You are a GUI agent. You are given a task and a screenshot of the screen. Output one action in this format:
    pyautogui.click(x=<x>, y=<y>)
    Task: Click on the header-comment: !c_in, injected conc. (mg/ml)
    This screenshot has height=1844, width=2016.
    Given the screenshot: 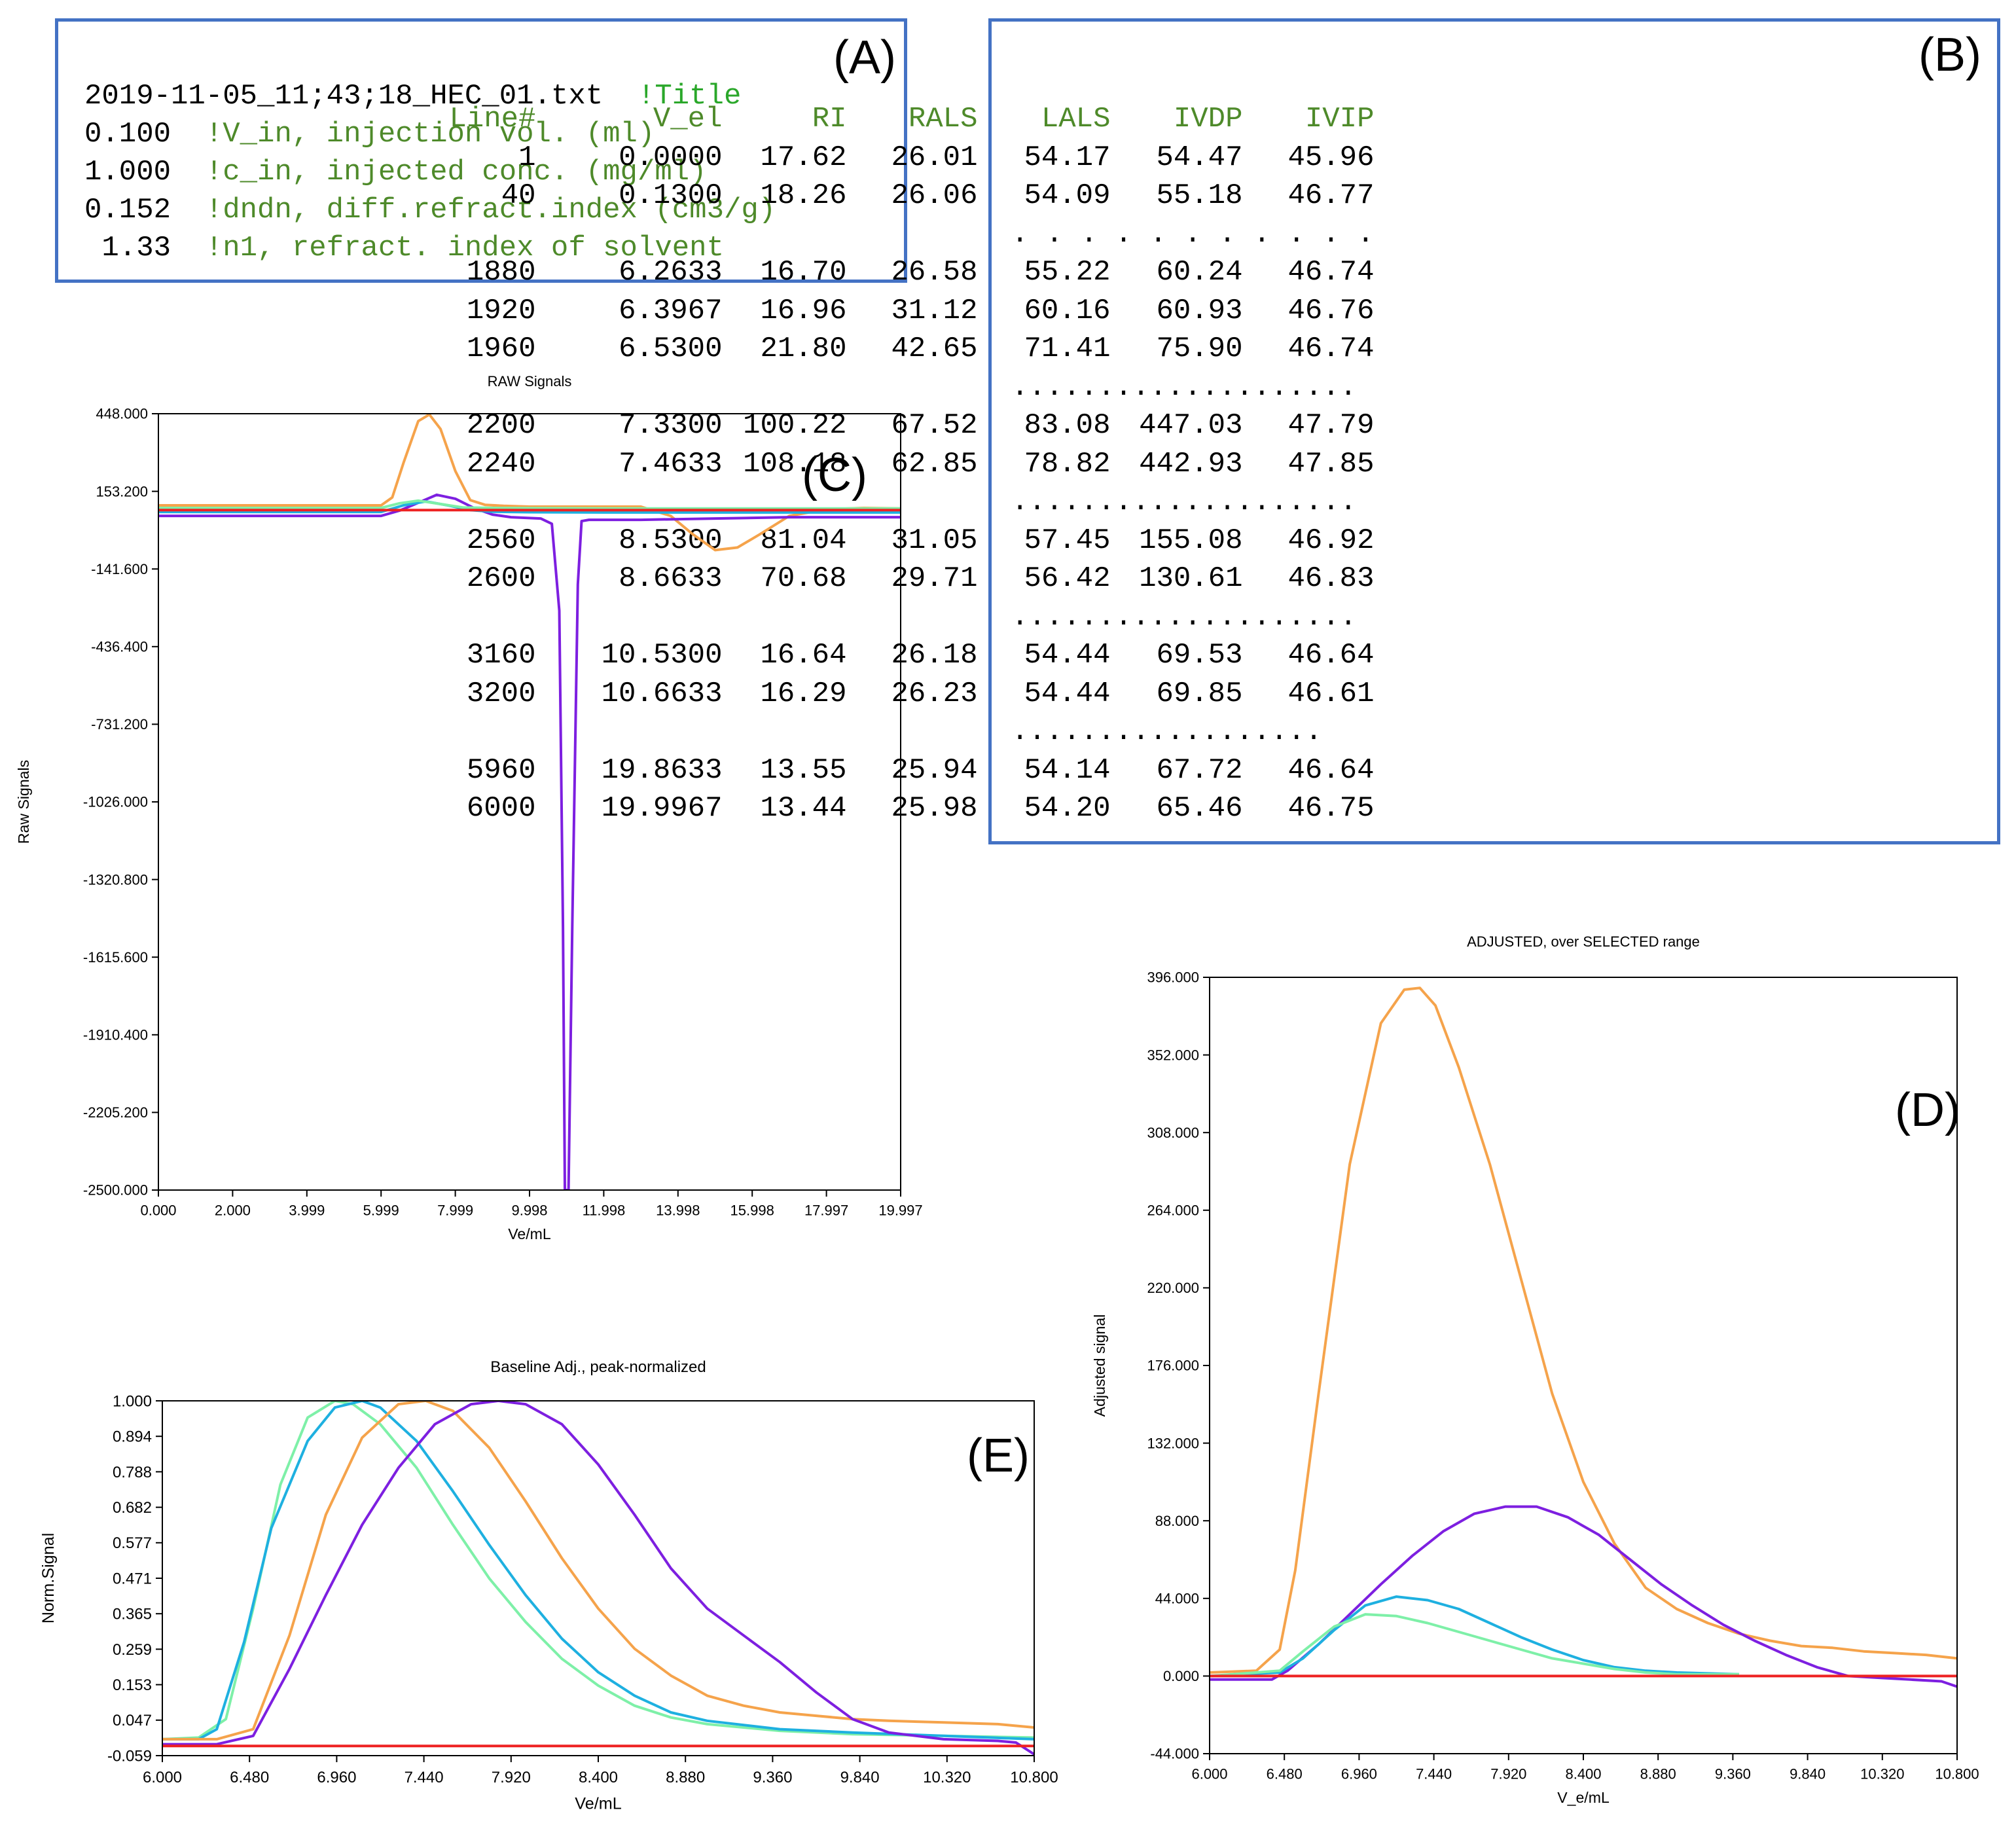 What is the action you would take?
    pyautogui.click(x=439, y=172)
    